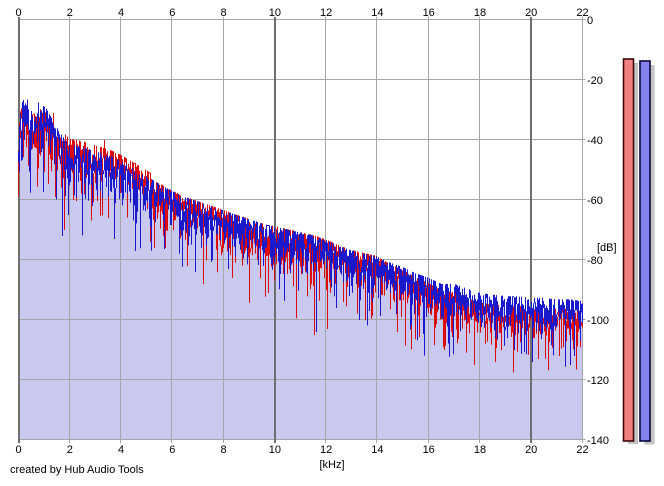 The image size is (664, 486). I want to click on svg-text: -40, so click(595, 141).